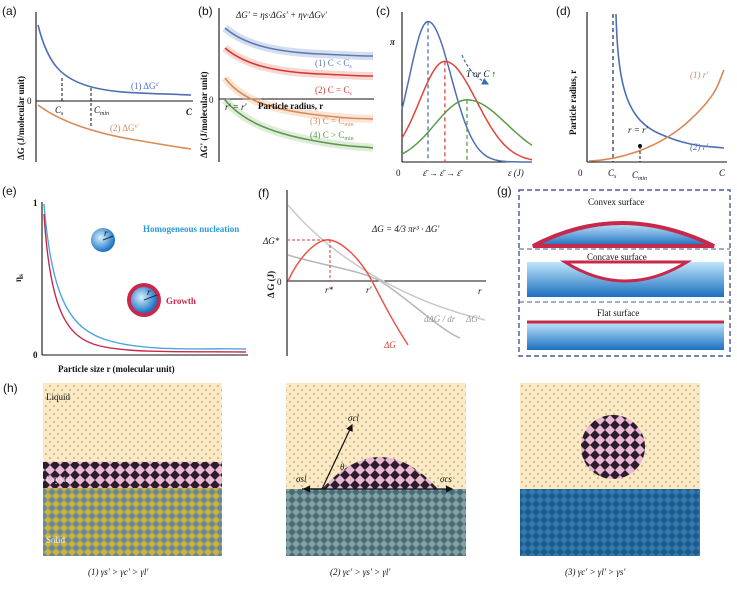  What do you see at coordinates (440, 319) in the screenshot?
I see `derivative-label: dΔG / dr` at bounding box center [440, 319].